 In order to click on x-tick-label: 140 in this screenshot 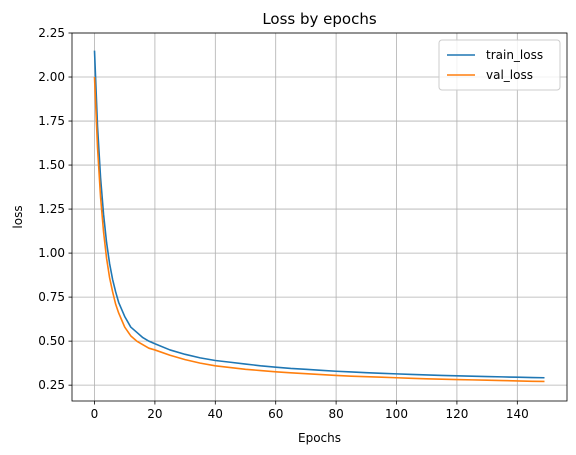, I will do `click(517, 414)`.